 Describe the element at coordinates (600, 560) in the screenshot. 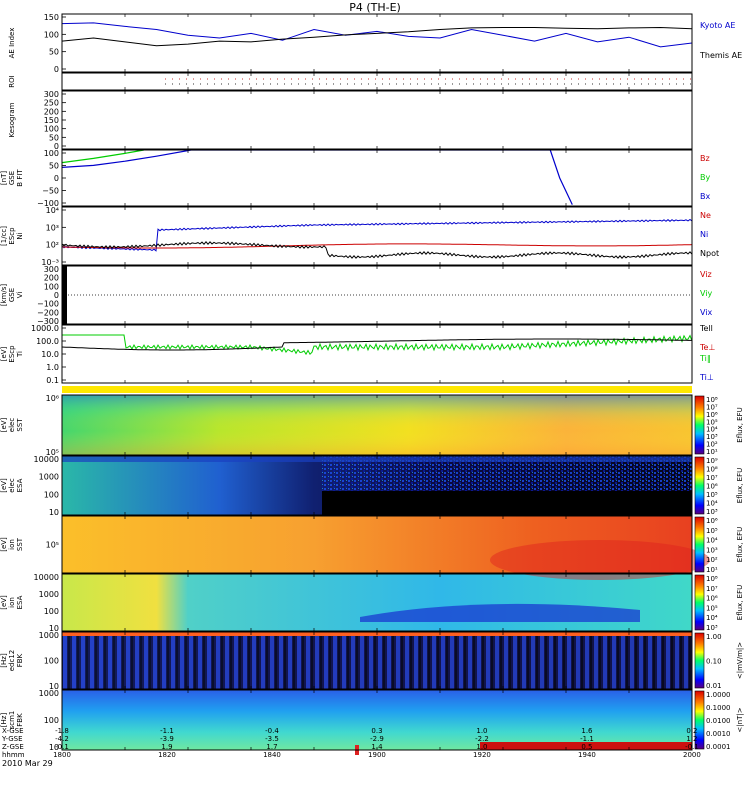

I see `sst-ion-blob` at that location.